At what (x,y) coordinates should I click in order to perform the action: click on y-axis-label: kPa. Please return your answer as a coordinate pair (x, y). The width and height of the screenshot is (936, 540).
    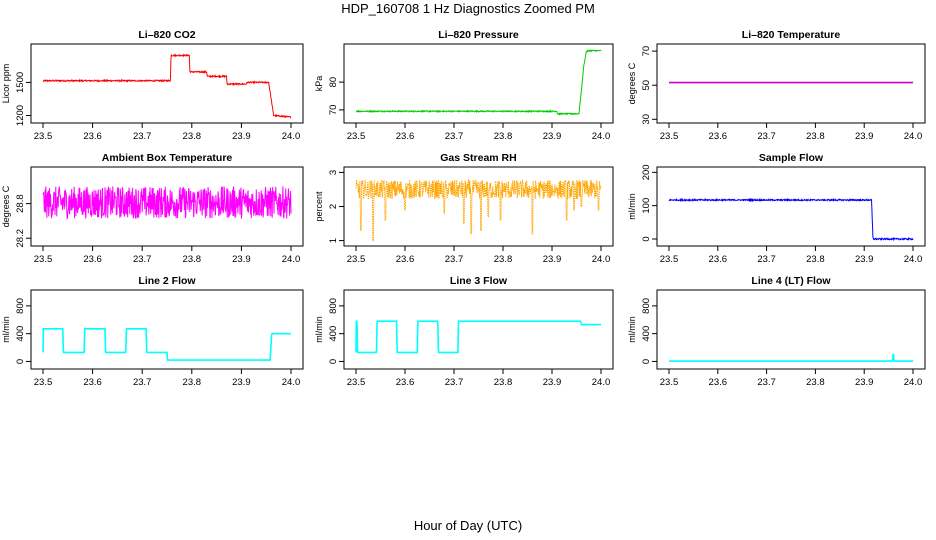
    Looking at the image, I should click on (319, 84).